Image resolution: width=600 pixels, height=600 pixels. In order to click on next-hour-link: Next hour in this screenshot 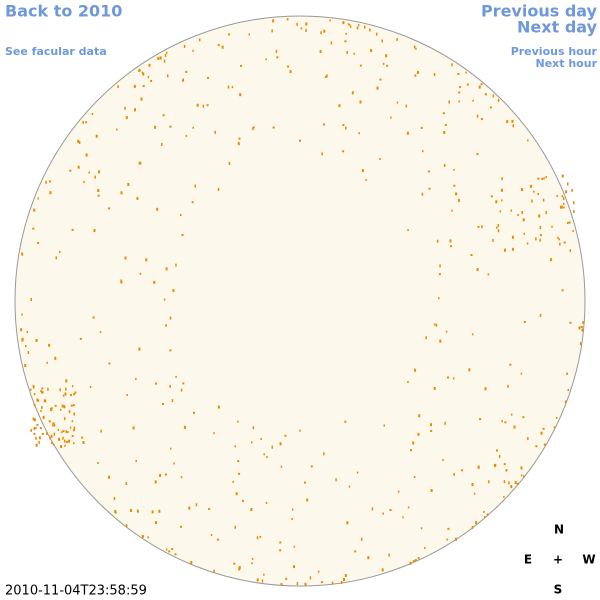, I will do `click(567, 63)`.